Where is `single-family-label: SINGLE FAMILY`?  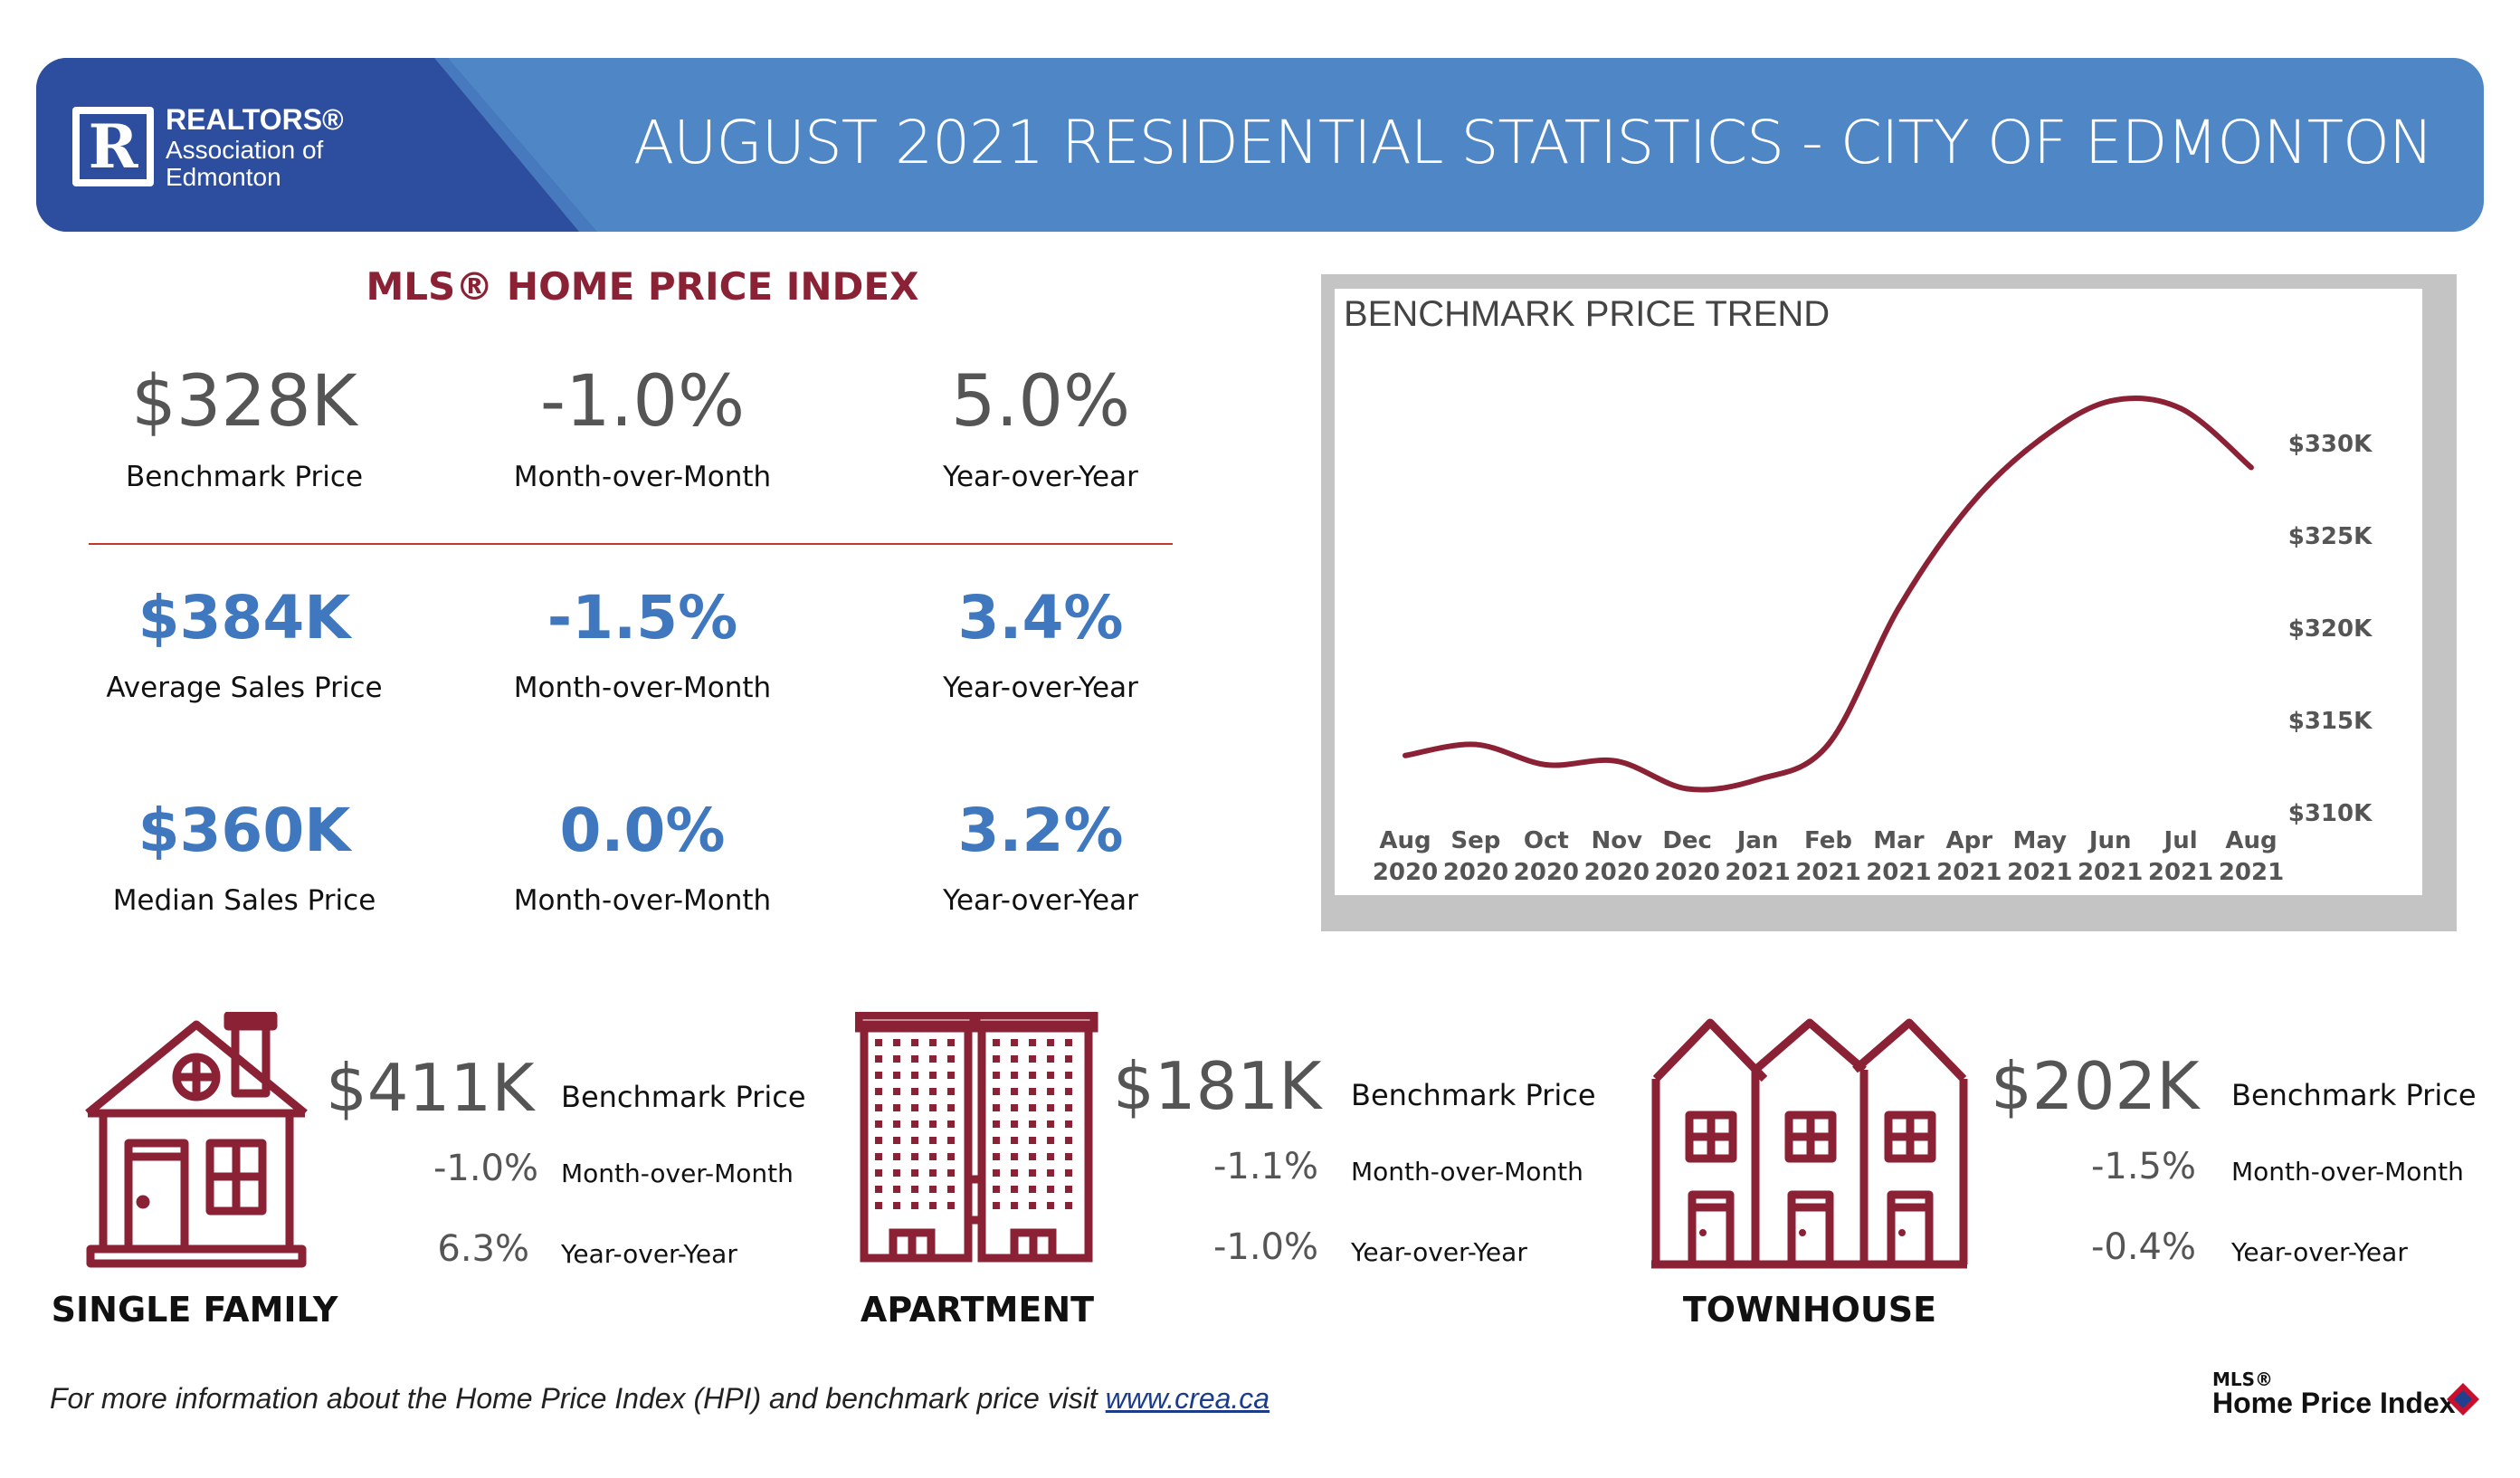
single-family-label: SINGLE FAMILY is located at coordinates (195, 1310).